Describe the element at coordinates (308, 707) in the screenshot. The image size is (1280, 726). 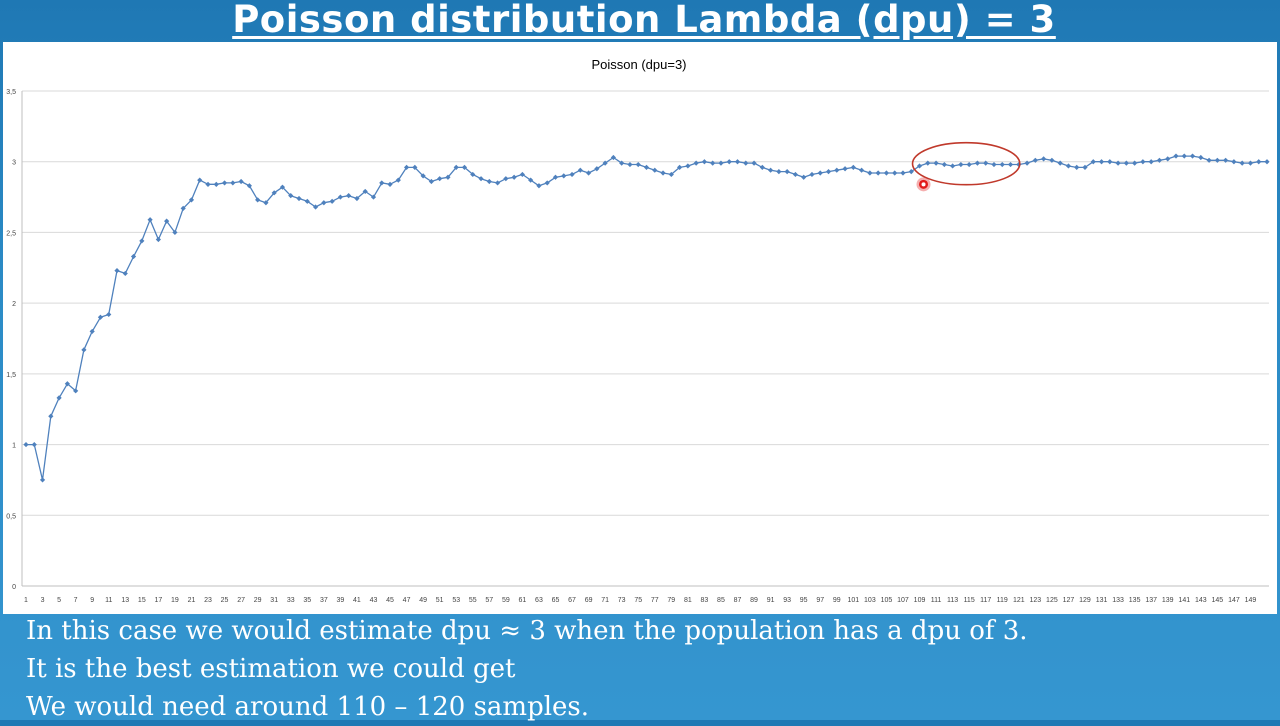
I see `caption-line-3: We would need around 110 – 120 samples.` at that location.